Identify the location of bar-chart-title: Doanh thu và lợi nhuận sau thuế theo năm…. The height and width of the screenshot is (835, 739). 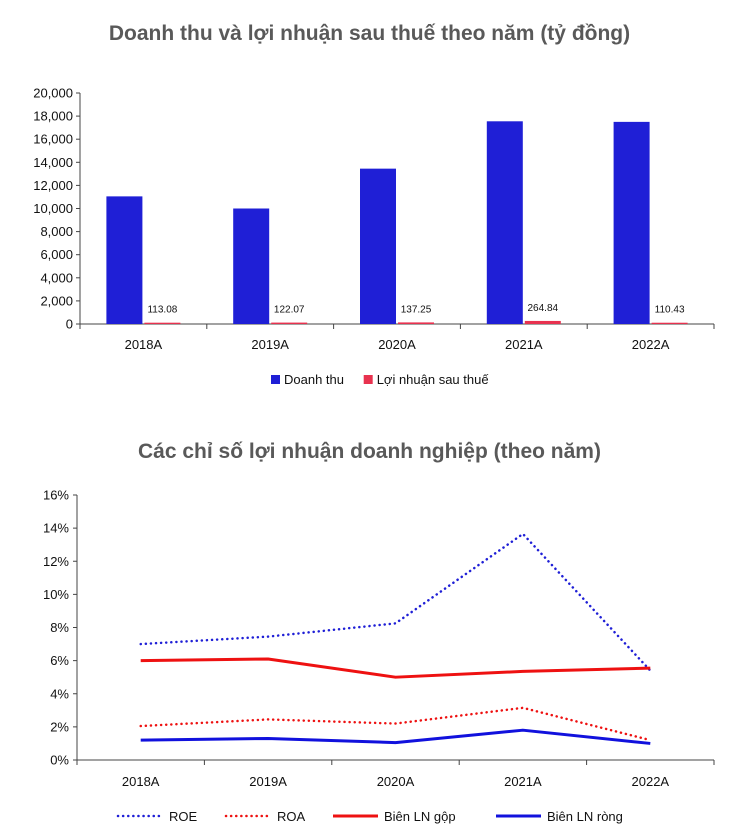
(369, 33).